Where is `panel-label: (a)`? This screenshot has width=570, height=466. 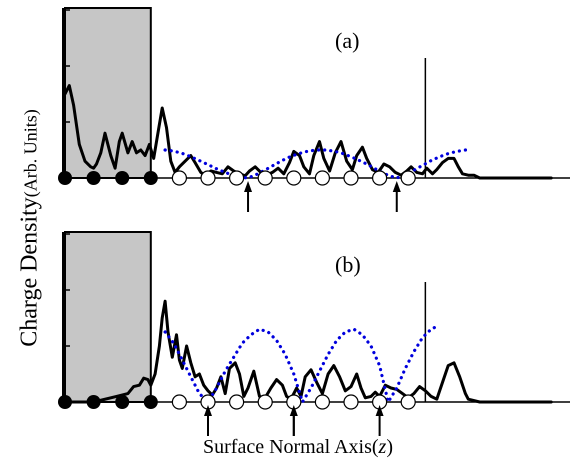
panel-label: (a) is located at coordinates (347, 40).